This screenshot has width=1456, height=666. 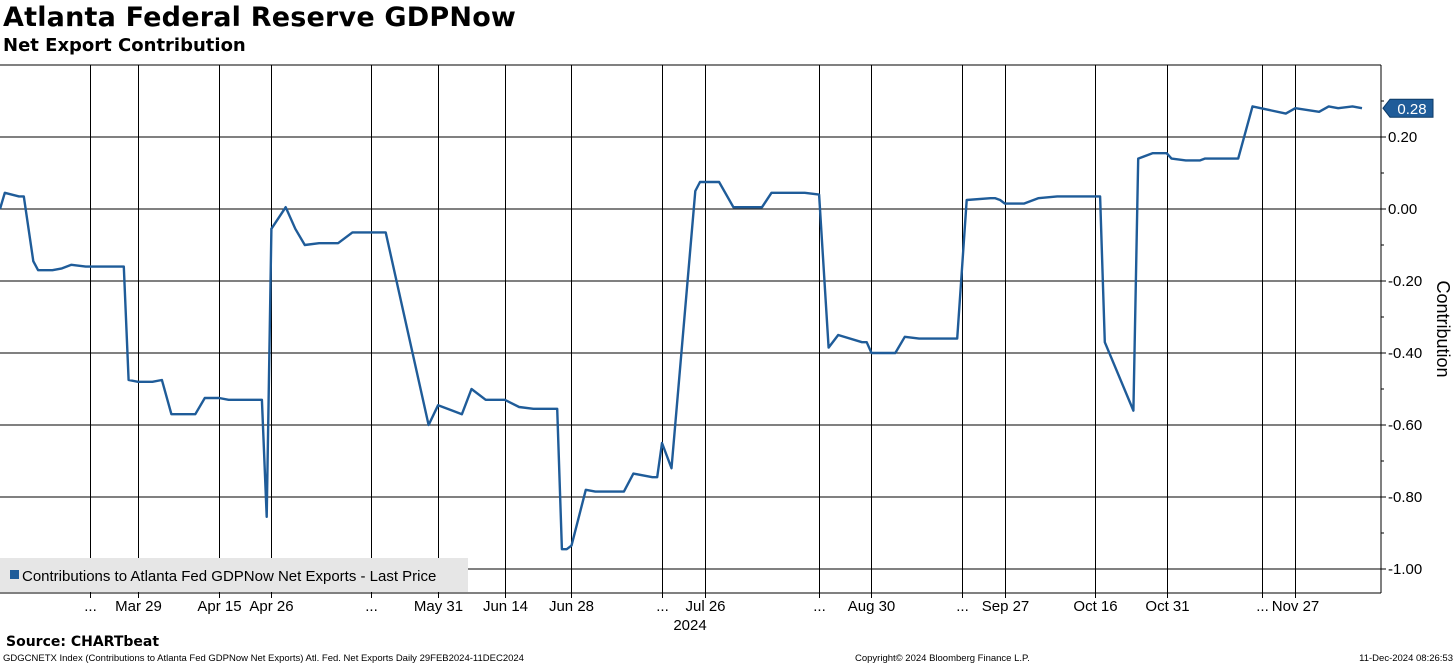 I want to click on x-year-label: 2024, so click(x=689, y=625).